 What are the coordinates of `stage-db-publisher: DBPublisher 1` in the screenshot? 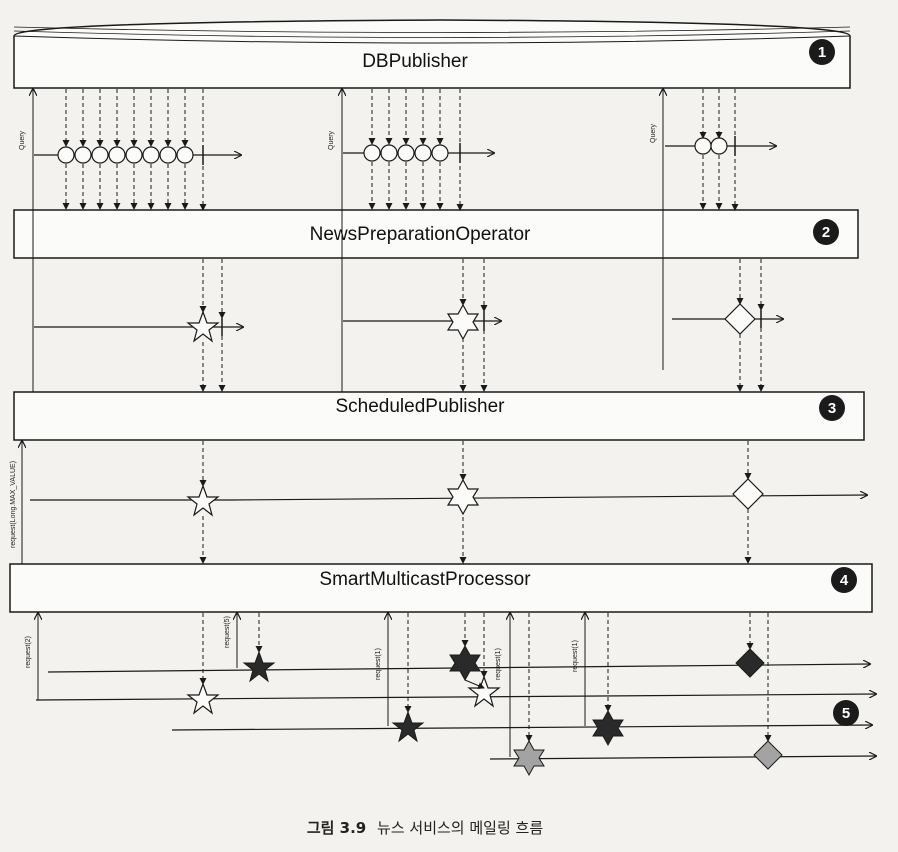 It's located at (432, 54).